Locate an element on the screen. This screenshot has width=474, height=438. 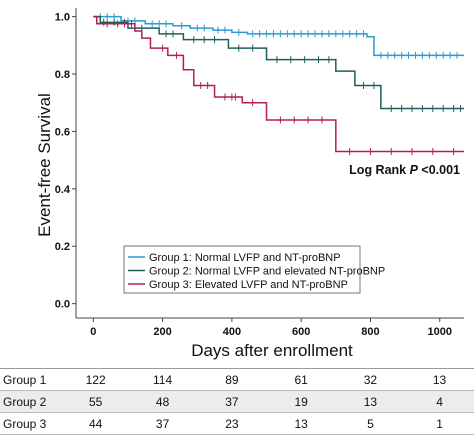
risk-table-row: Group 3 44 37 23 13 5 1 is located at coordinates (237, 424).